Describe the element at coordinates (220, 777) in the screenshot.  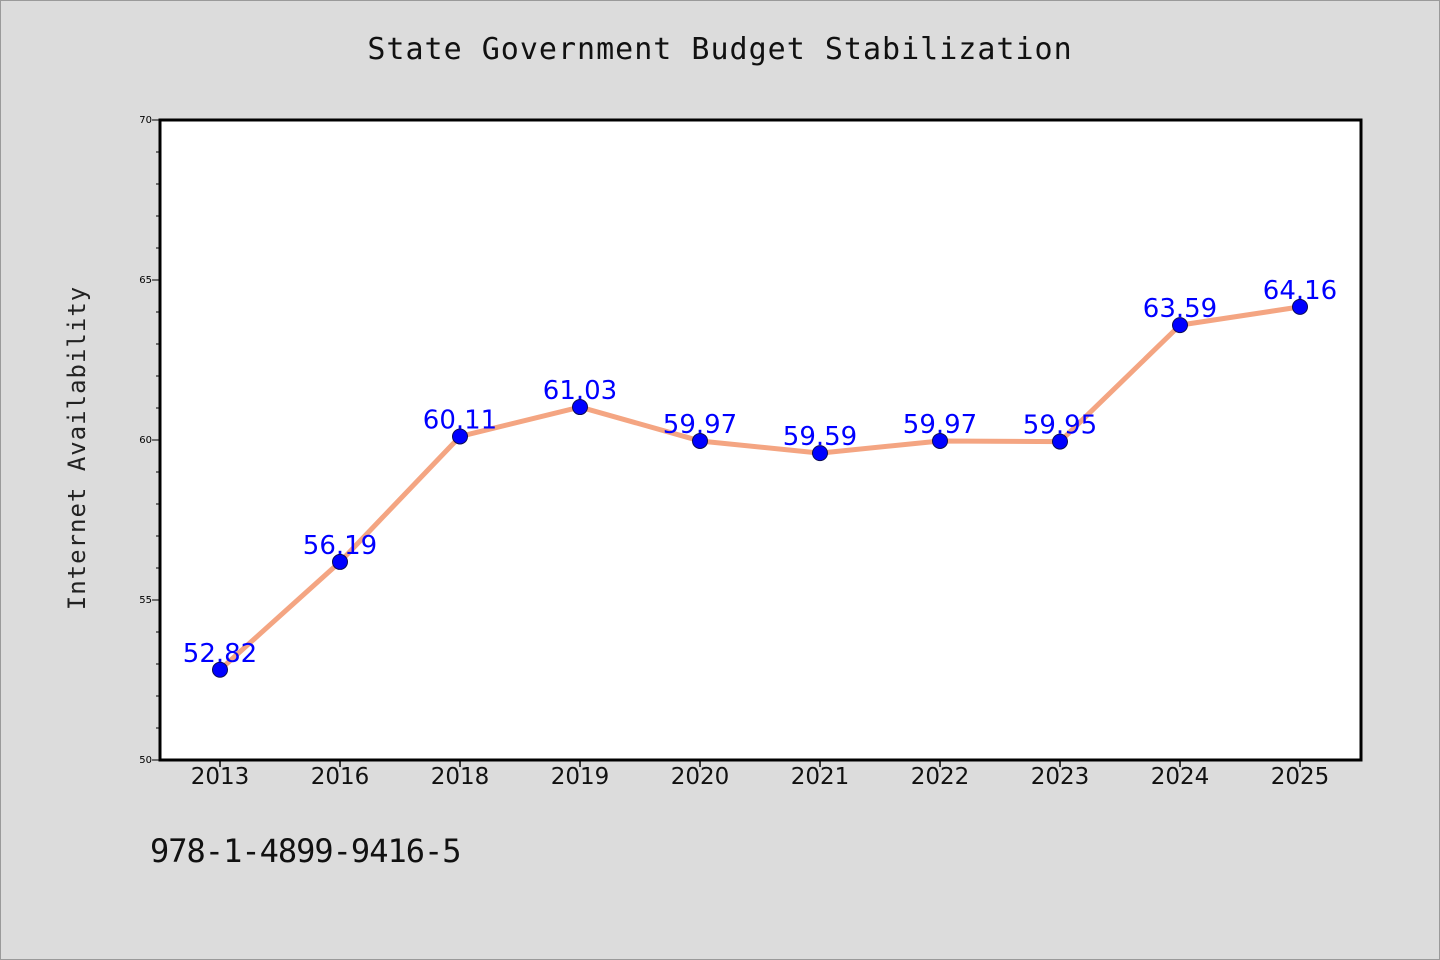
I see `x-tick-label: 2013` at that location.